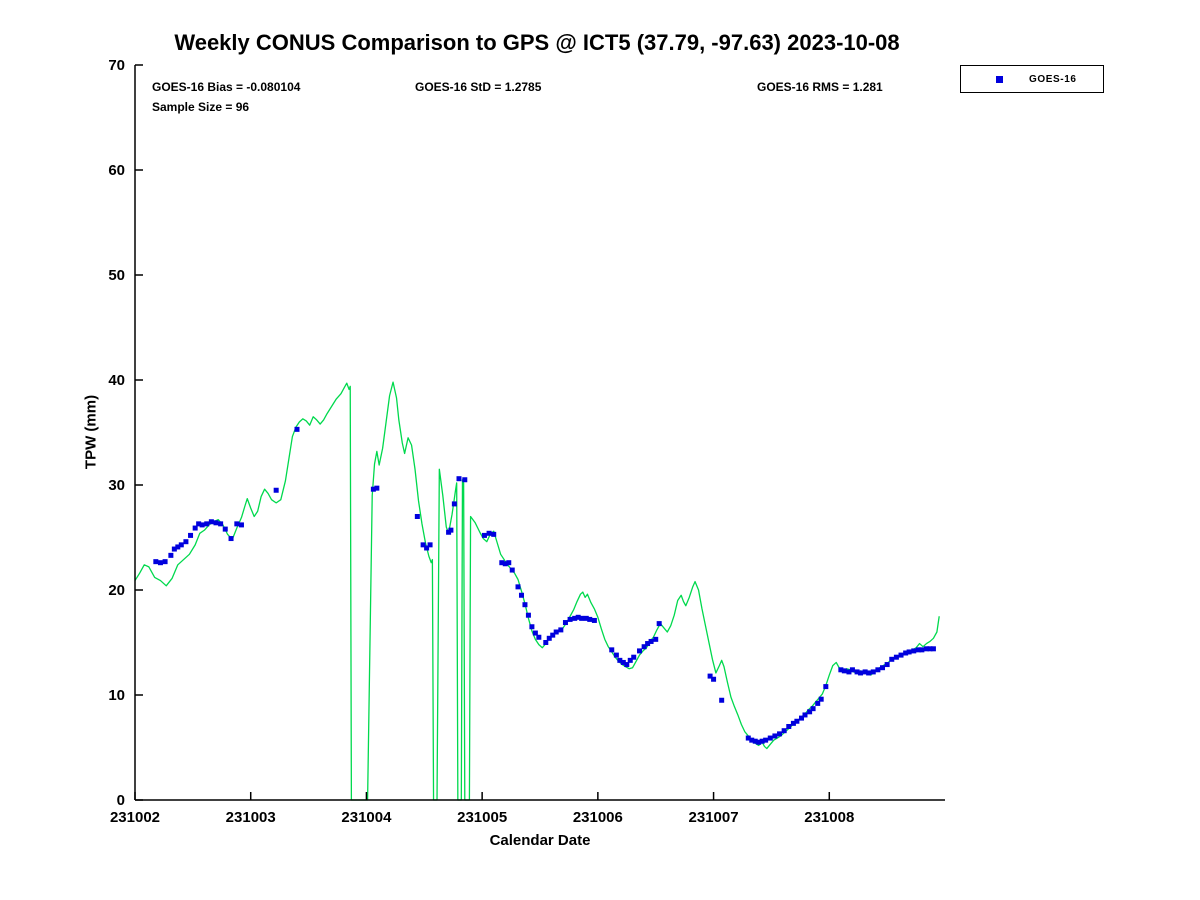 This screenshot has width=1200, height=900. Describe the element at coordinates (1053, 79) in the screenshot. I see `legend-label: GOES-16` at that location.